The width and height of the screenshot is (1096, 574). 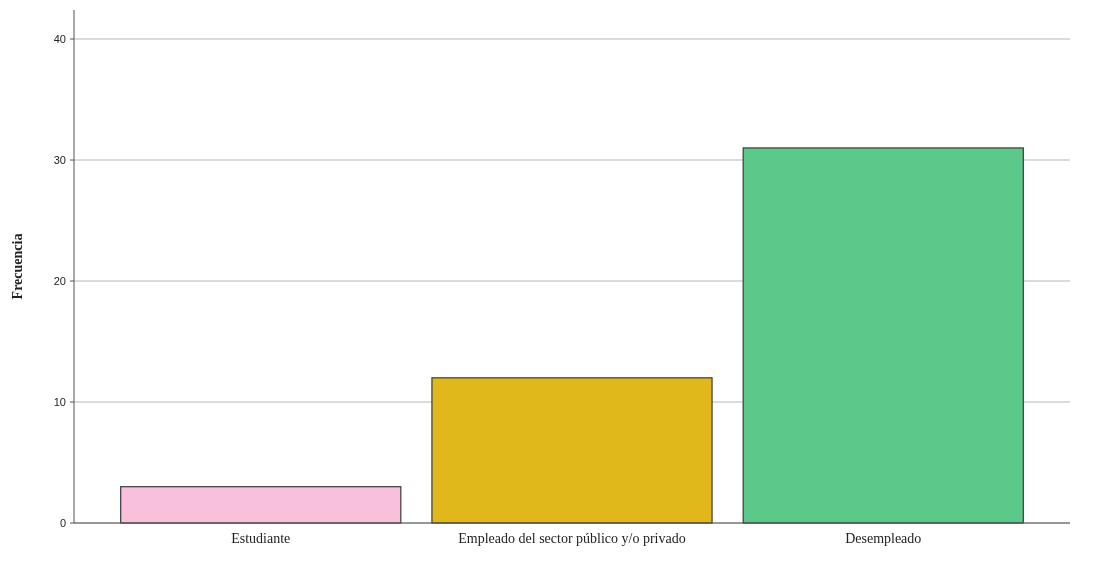 I want to click on x-tick-label: Estudiante, so click(x=261, y=538).